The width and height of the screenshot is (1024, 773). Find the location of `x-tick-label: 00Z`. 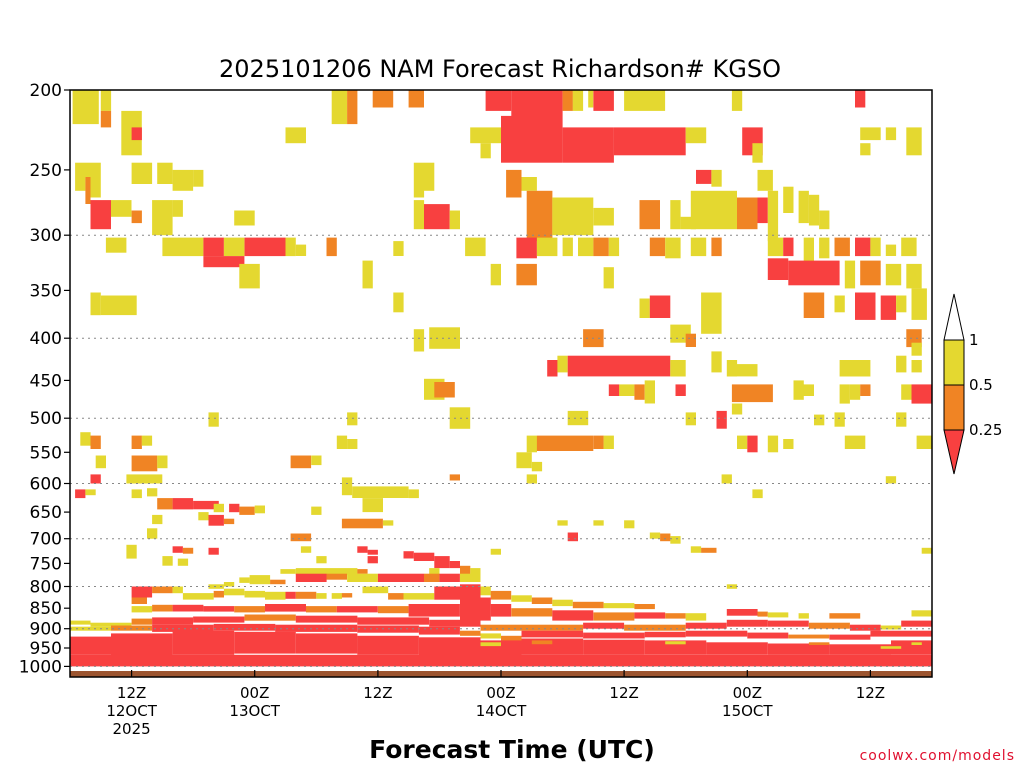

x-tick-label: 00Z is located at coordinates (747, 693).